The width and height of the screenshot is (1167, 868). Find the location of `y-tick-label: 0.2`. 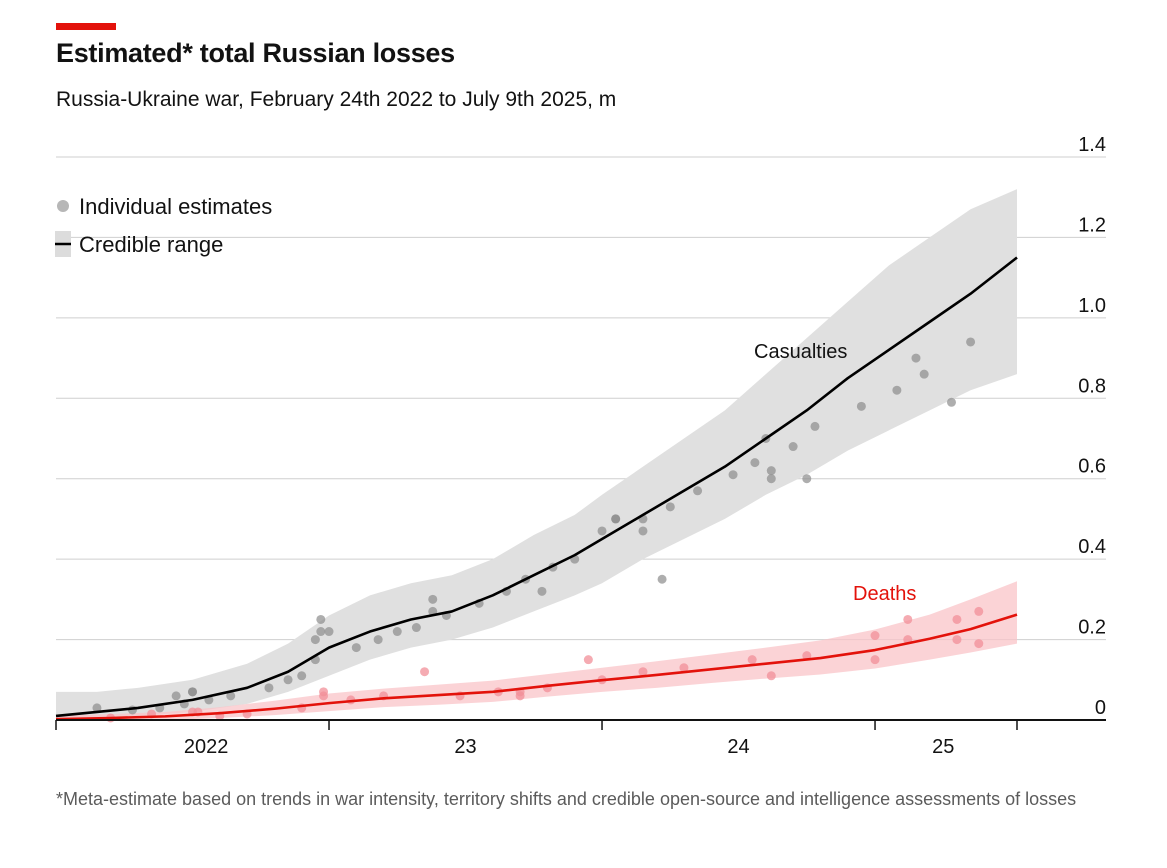

y-tick-label: 0.2 is located at coordinates (1092, 628).